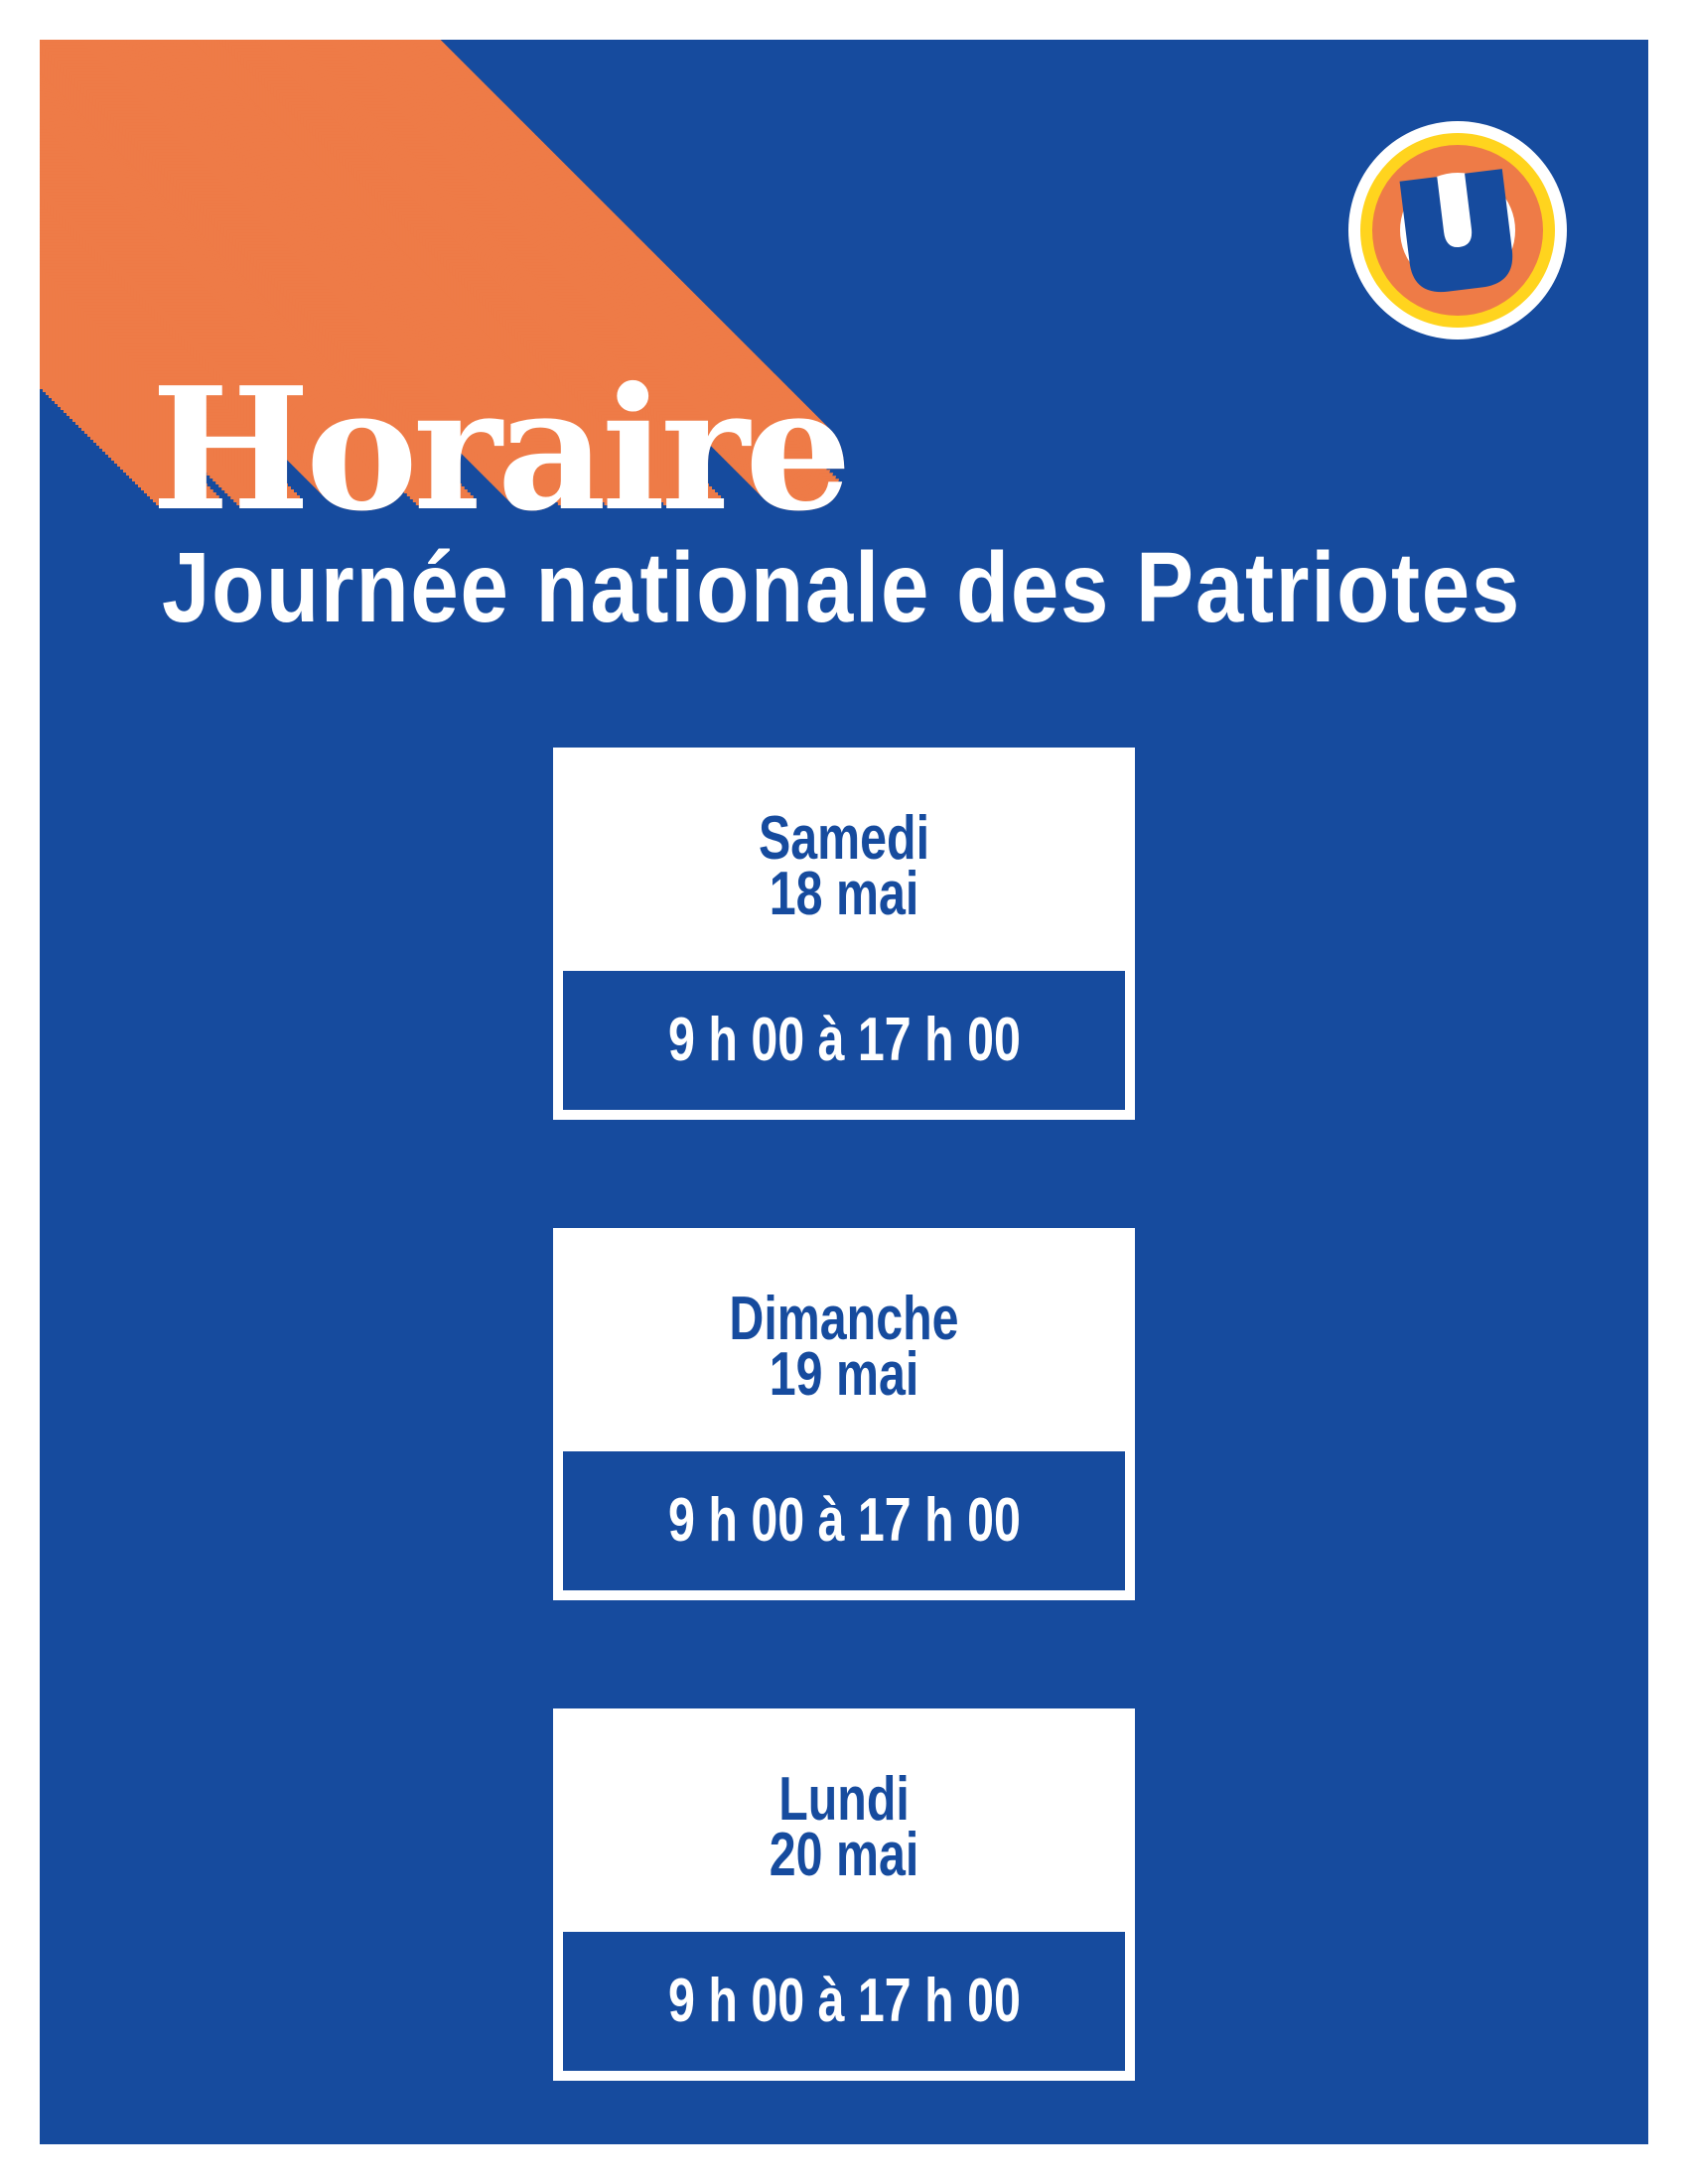 This screenshot has height=2184, width=1688. I want to click on card-date-label: 19 mai, so click(844, 1374).